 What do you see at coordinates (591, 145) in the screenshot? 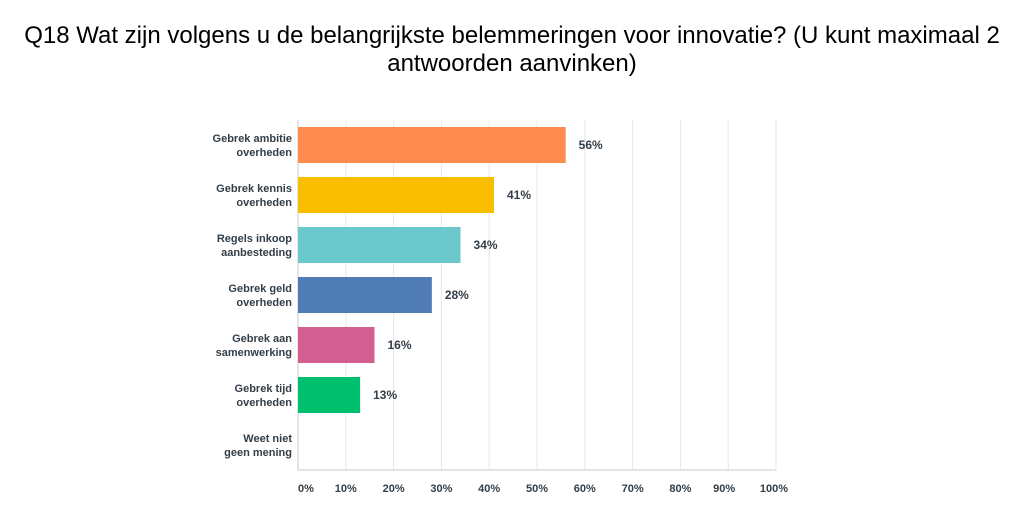
I see `data-label: 56%` at bounding box center [591, 145].